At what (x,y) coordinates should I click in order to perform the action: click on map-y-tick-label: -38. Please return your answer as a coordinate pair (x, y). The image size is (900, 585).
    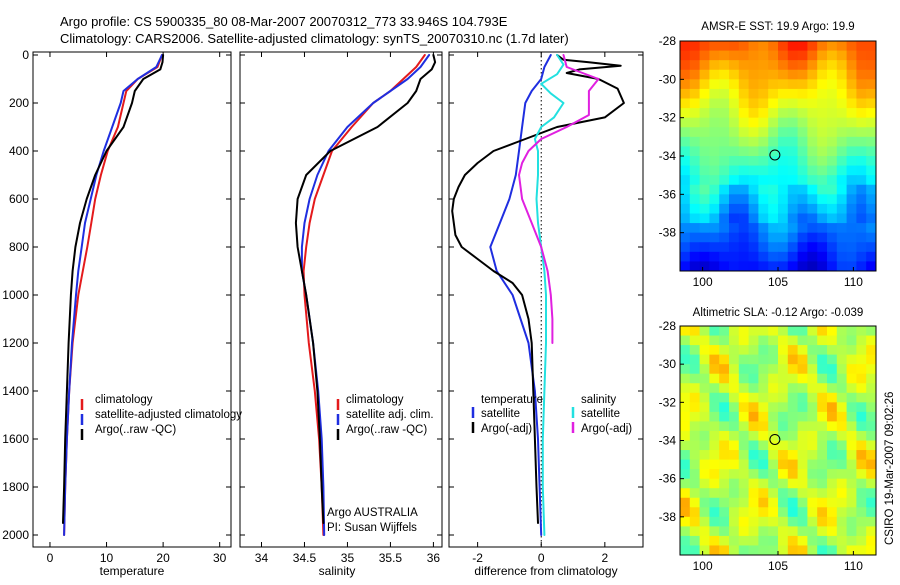
    Looking at the image, I should click on (668, 517).